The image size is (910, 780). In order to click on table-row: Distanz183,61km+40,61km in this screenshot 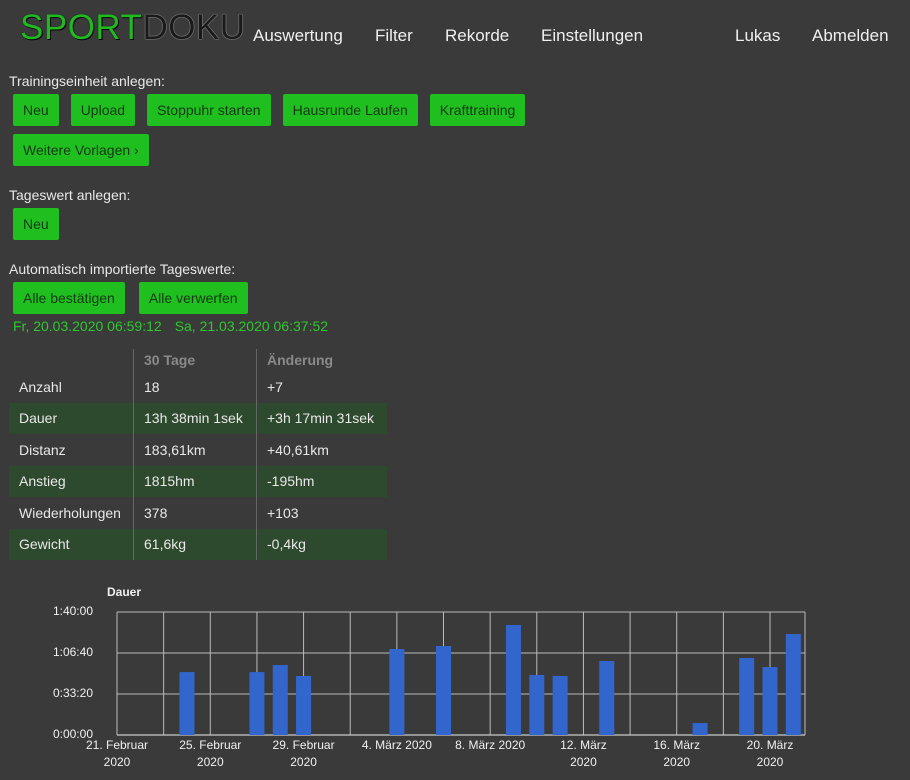, I will do `click(198, 450)`.